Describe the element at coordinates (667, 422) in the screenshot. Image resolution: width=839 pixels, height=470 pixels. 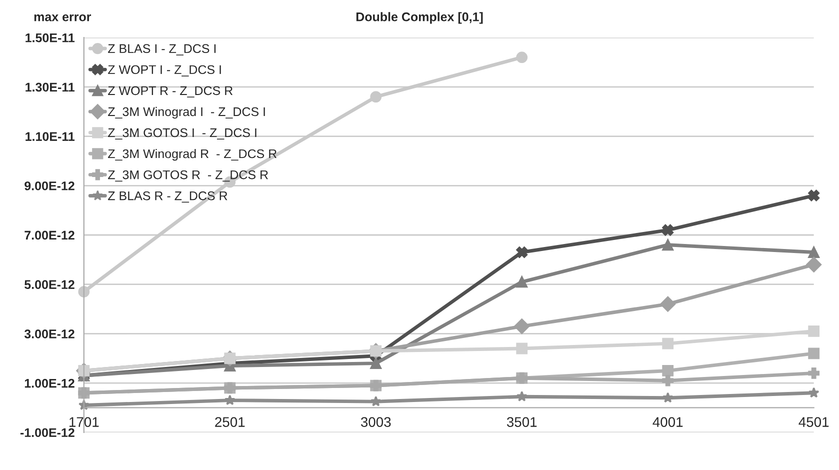
I see `x-tick-label: 4001` at that location.